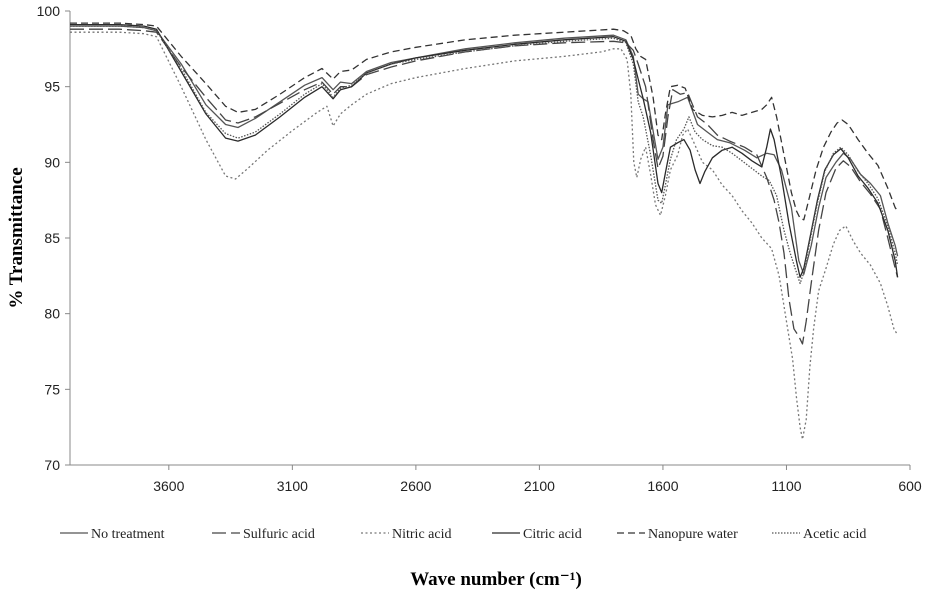 The image size is (932, 595). Describe the element at coordinates (786, 486) in the screenshot. I see `x-tick-label: 1100` at that location.